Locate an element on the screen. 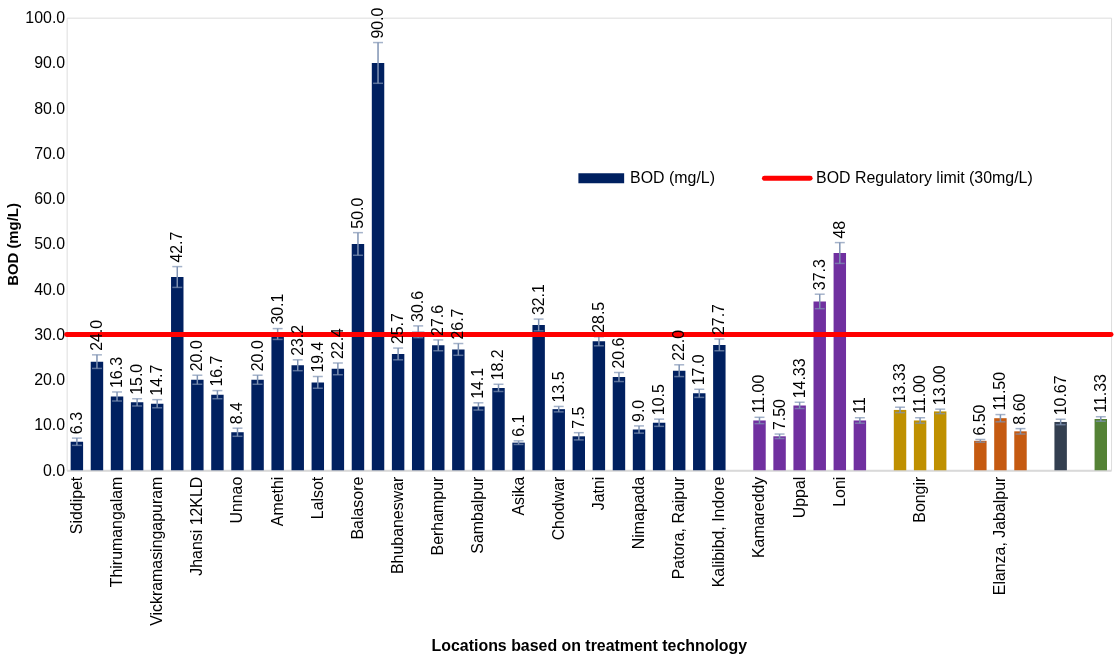 This screenshot has height=654, width=1119. data-label: 20.6 is located at coordinates (618, 353).